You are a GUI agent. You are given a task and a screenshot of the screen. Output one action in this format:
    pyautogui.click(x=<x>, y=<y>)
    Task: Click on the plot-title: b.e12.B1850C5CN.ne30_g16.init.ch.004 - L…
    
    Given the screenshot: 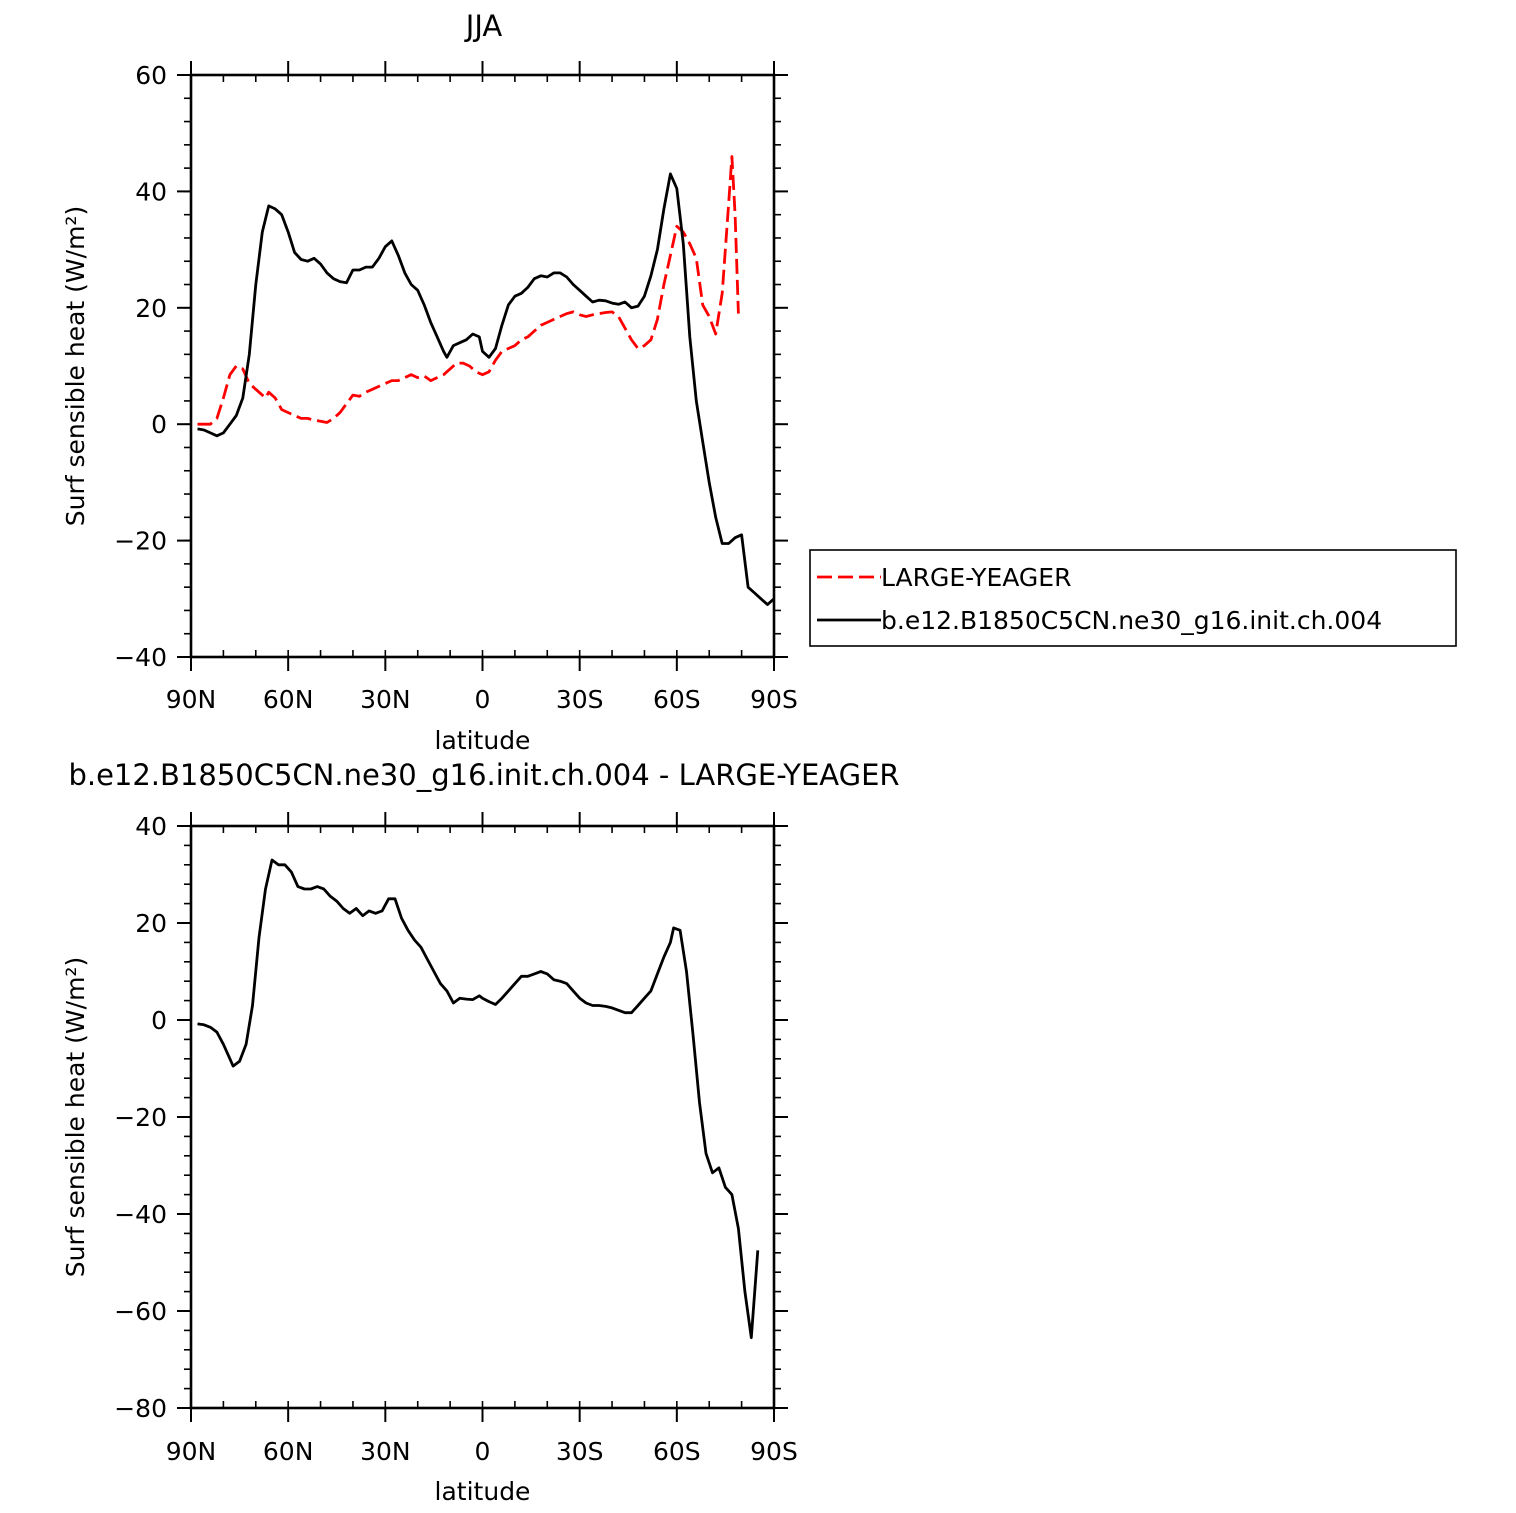 What is the action you would take?
    pyautogui.click(x=483, y=775)
    